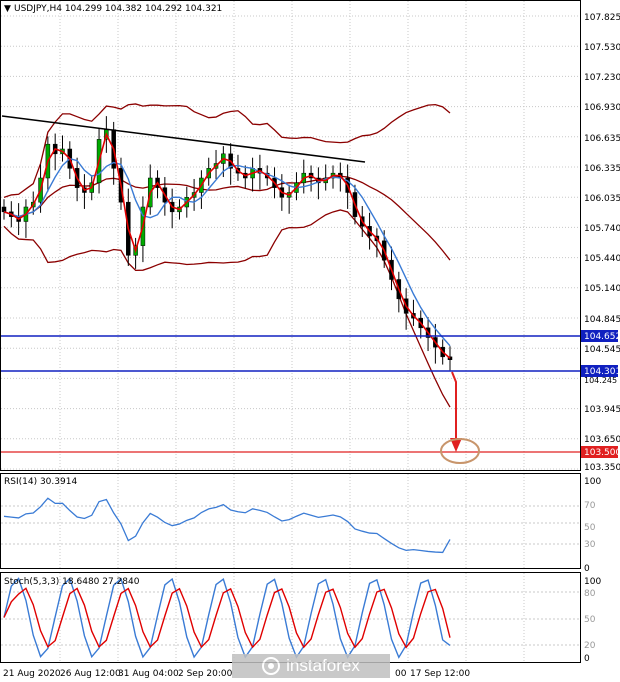 The height and width of the screenshot is (682, 620). Describe the element at coordinates (590, 646) in the screenshot. I see `stoch-tick: 20` at that location.